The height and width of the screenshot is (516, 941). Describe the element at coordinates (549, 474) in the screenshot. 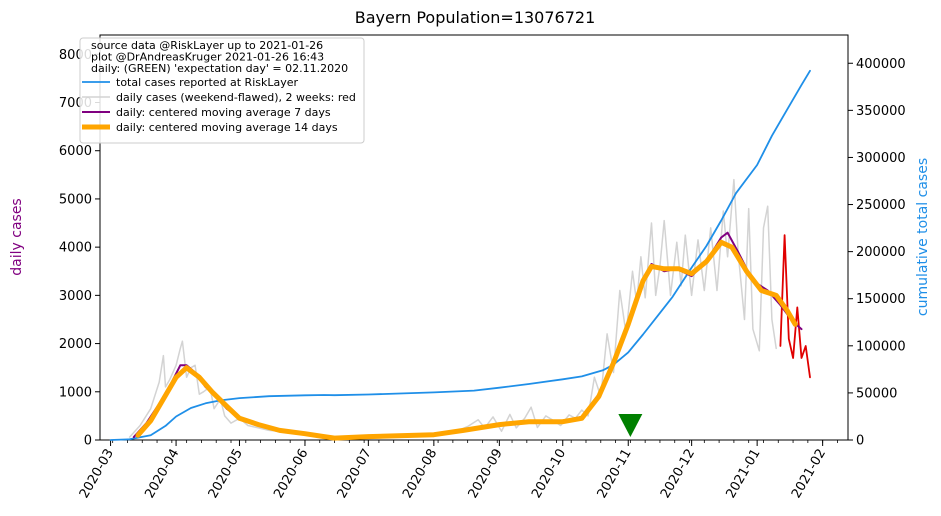

I see `x-tick-label: 2020-10` at that location.